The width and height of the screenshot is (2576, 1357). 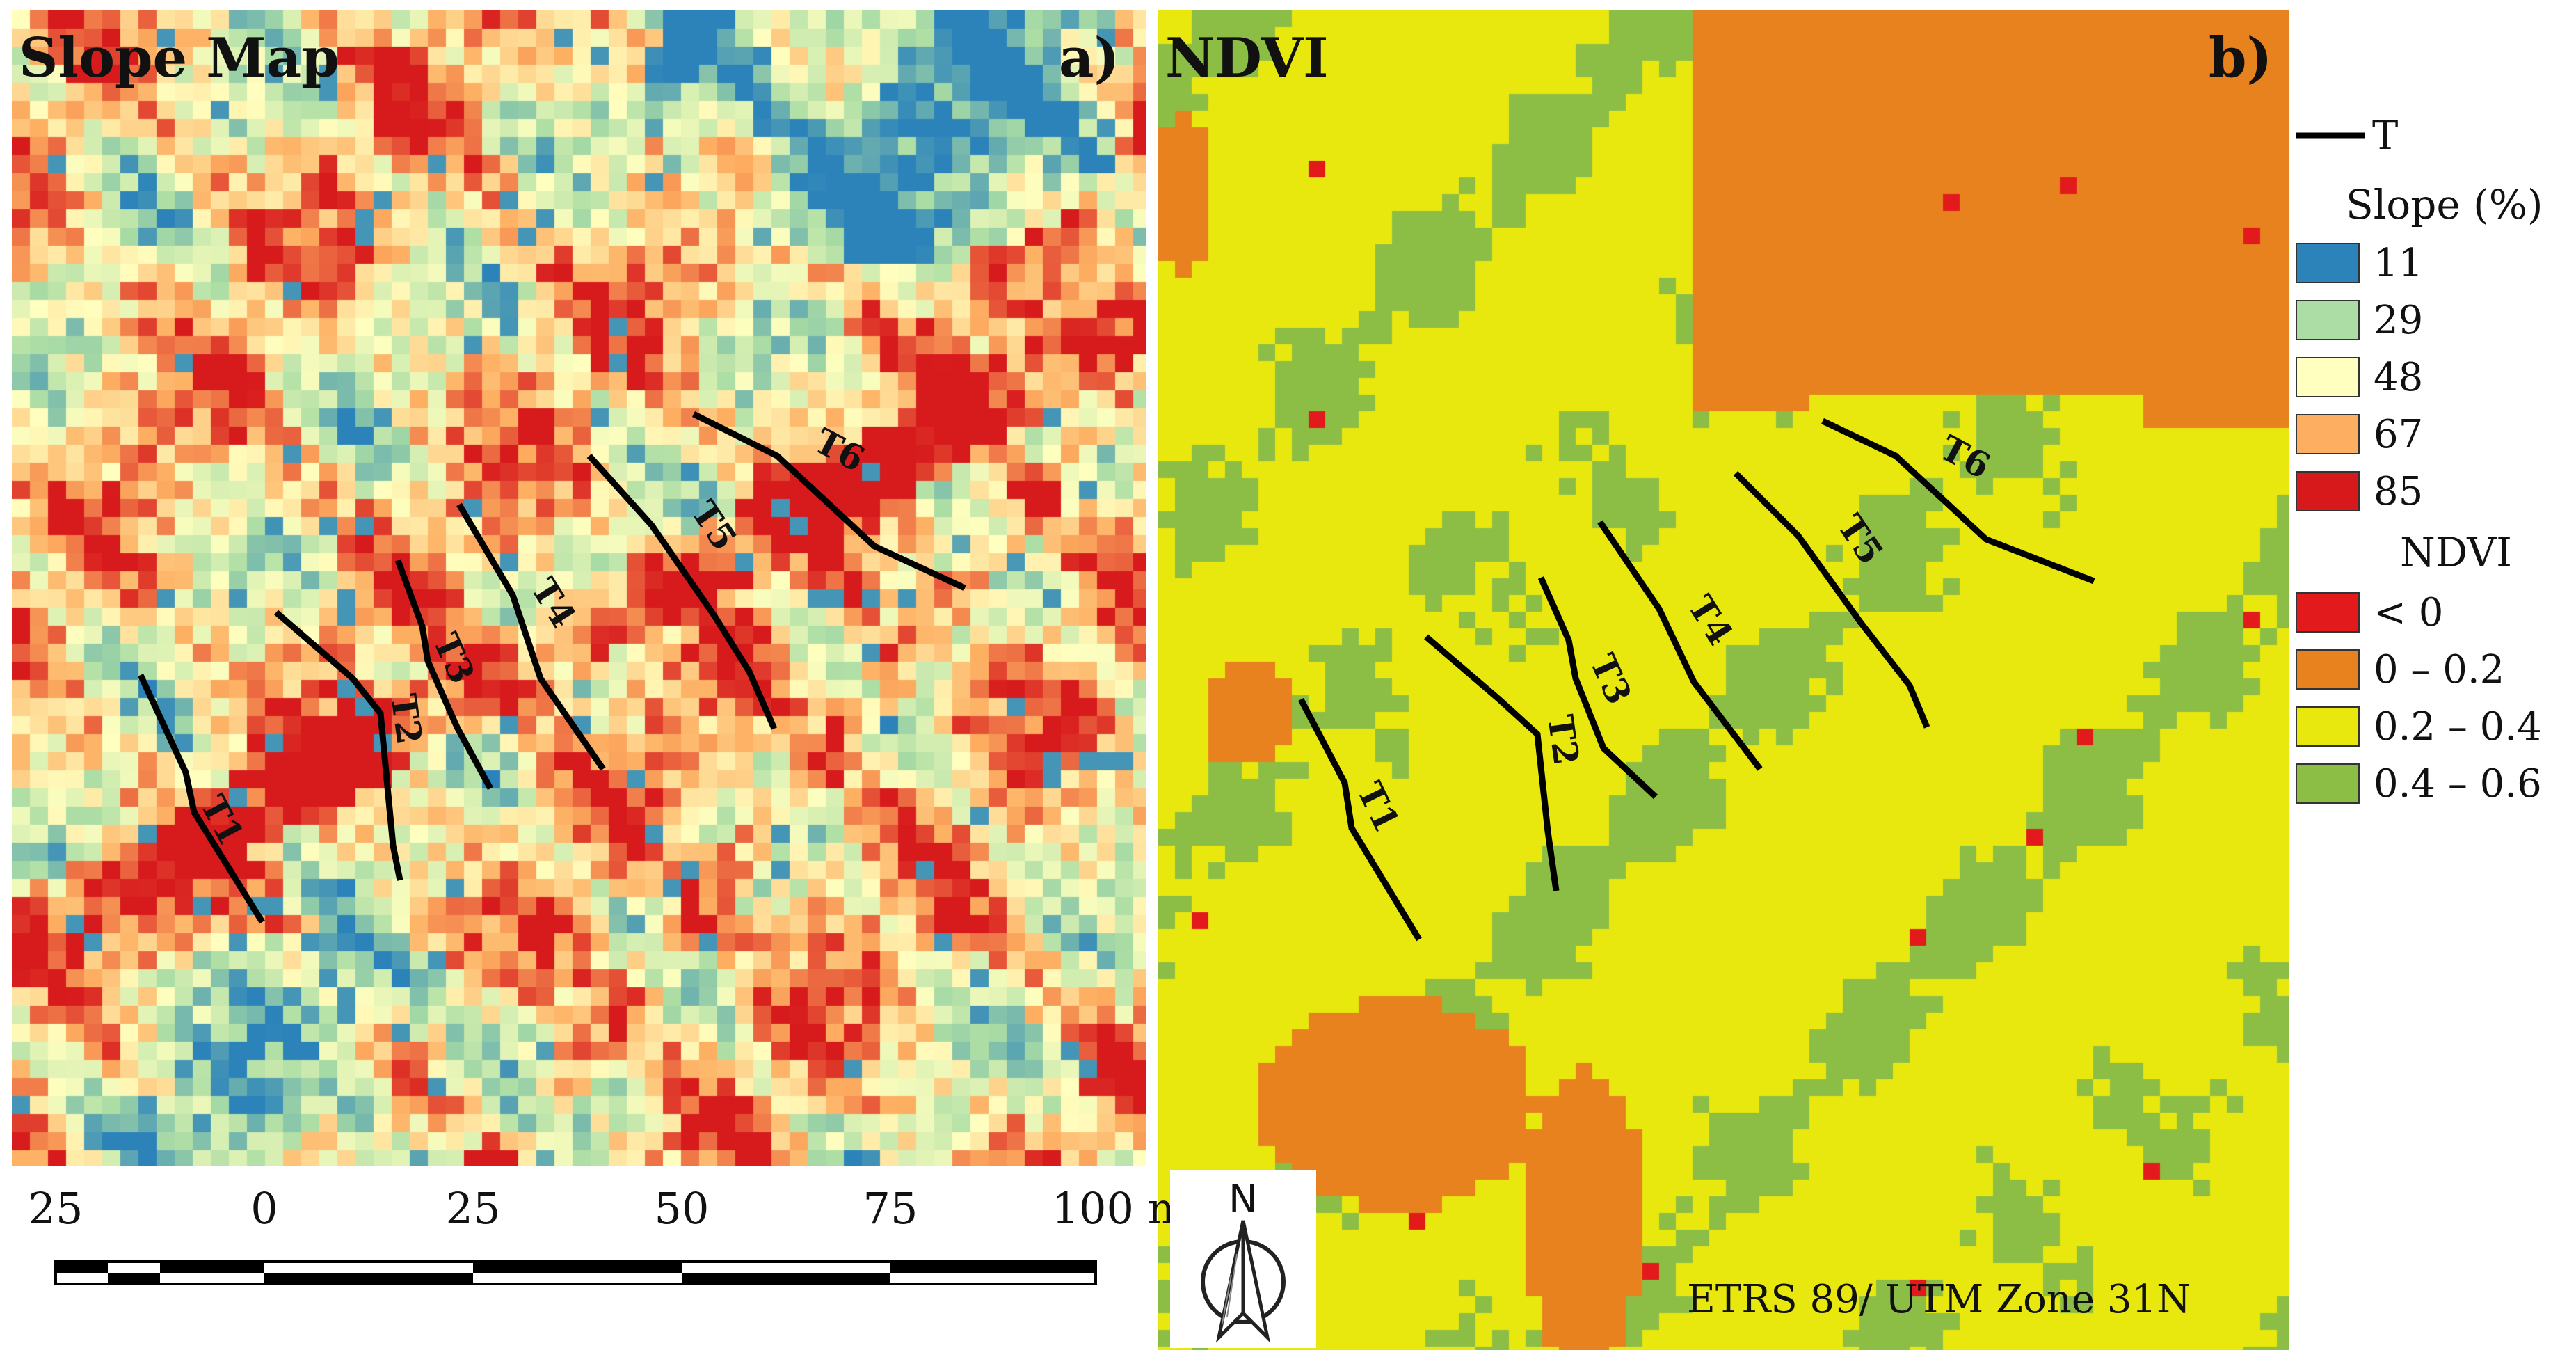 I want to click on legend-slope-row: 48, so click(x=2359, y=378).